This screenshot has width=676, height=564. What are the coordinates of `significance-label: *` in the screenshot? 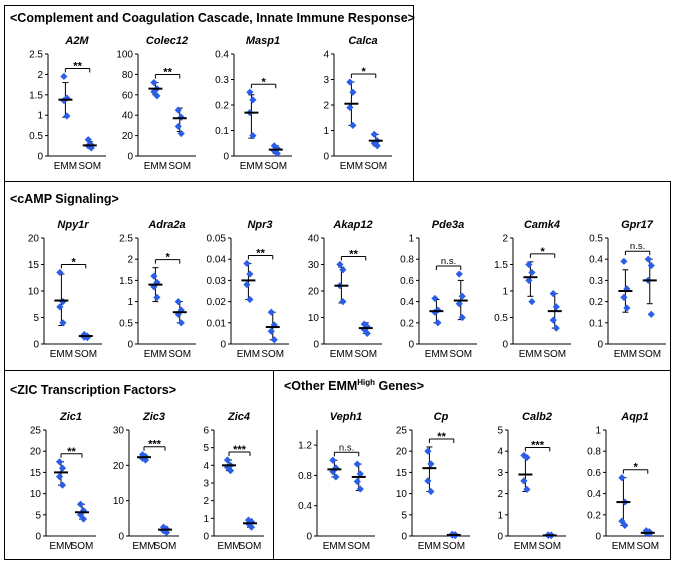 It's located at (542, 252).